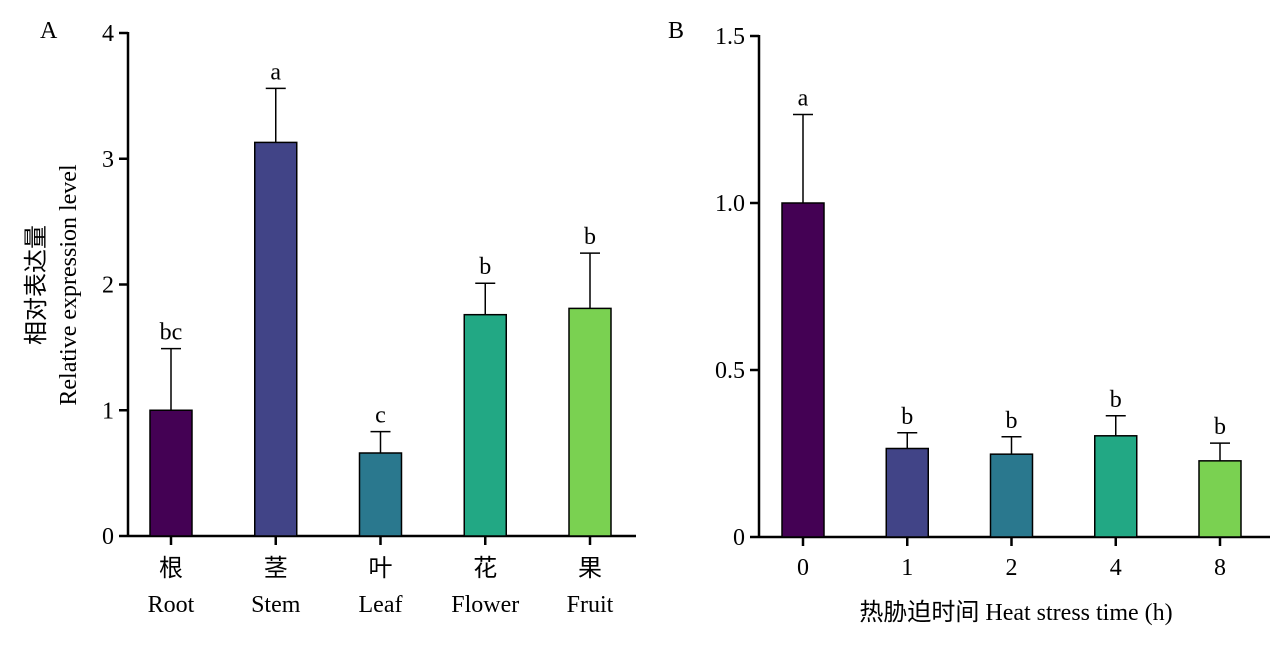  I want to click on panel-b-xlabel: 热胁迫时间 Heat stress time (h), so click(1015, 612).